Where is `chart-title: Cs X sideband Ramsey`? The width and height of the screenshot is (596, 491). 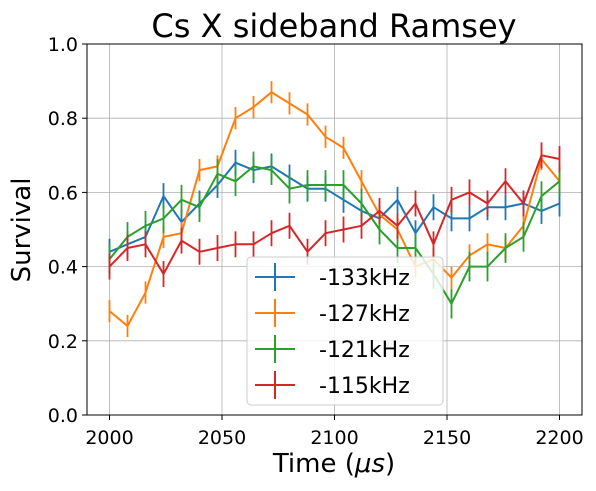
chart-title: Cs X sideband Ramsey is located at coordinates (333, 26).